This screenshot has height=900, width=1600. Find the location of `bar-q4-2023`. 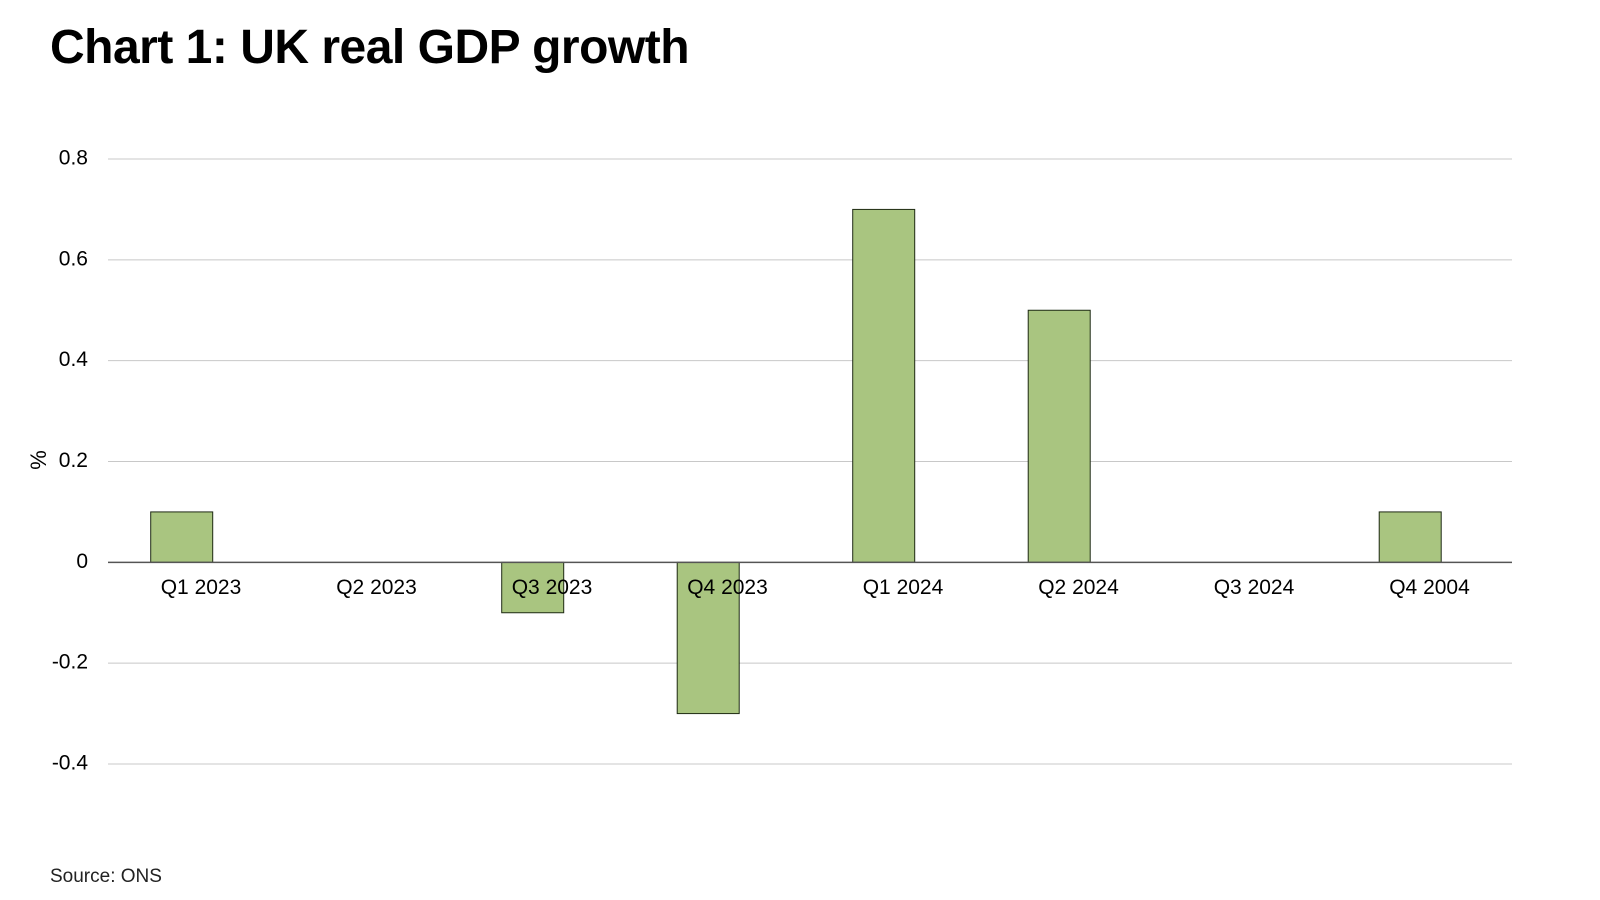

bar-q4-2023 is located at coordinates (708, 638).